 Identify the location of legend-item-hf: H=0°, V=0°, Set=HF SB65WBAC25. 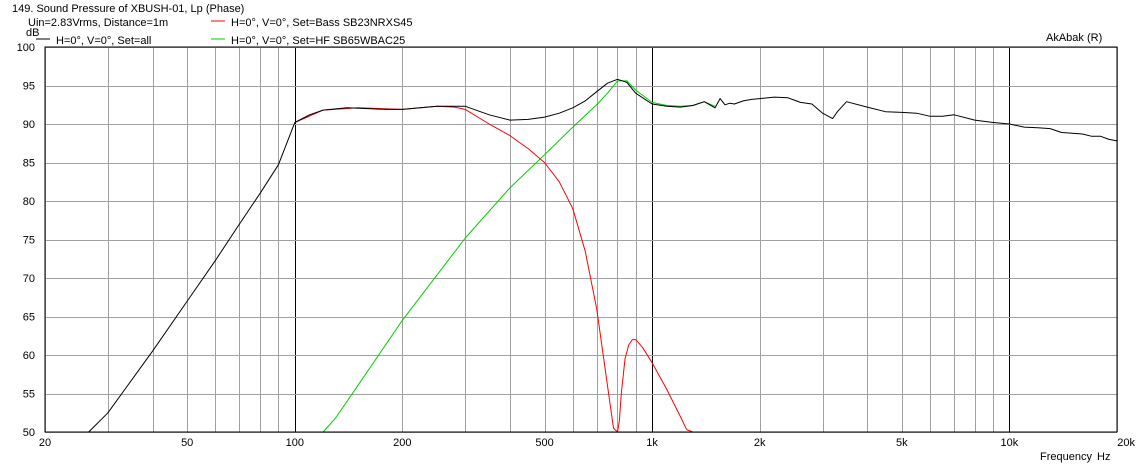
(308, 41).